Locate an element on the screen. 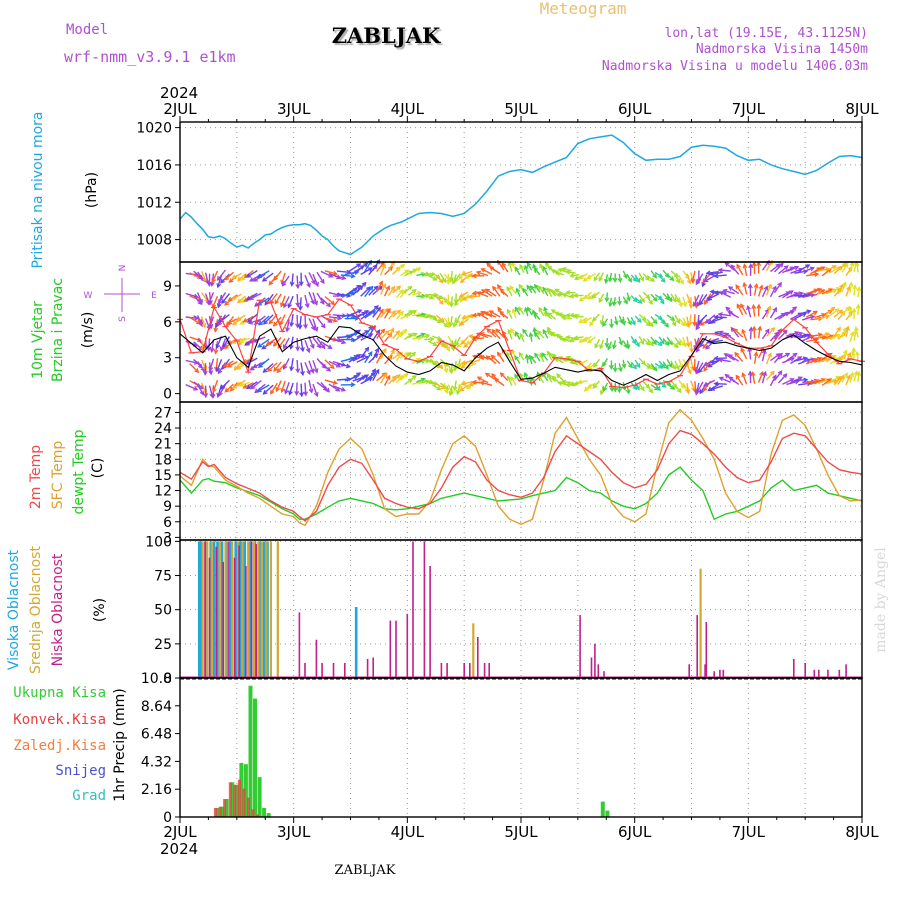 The height and width of the screenshot is (900, 900). cloud-label-low: Niska Oblacnost is located at coordinates (58, 609).